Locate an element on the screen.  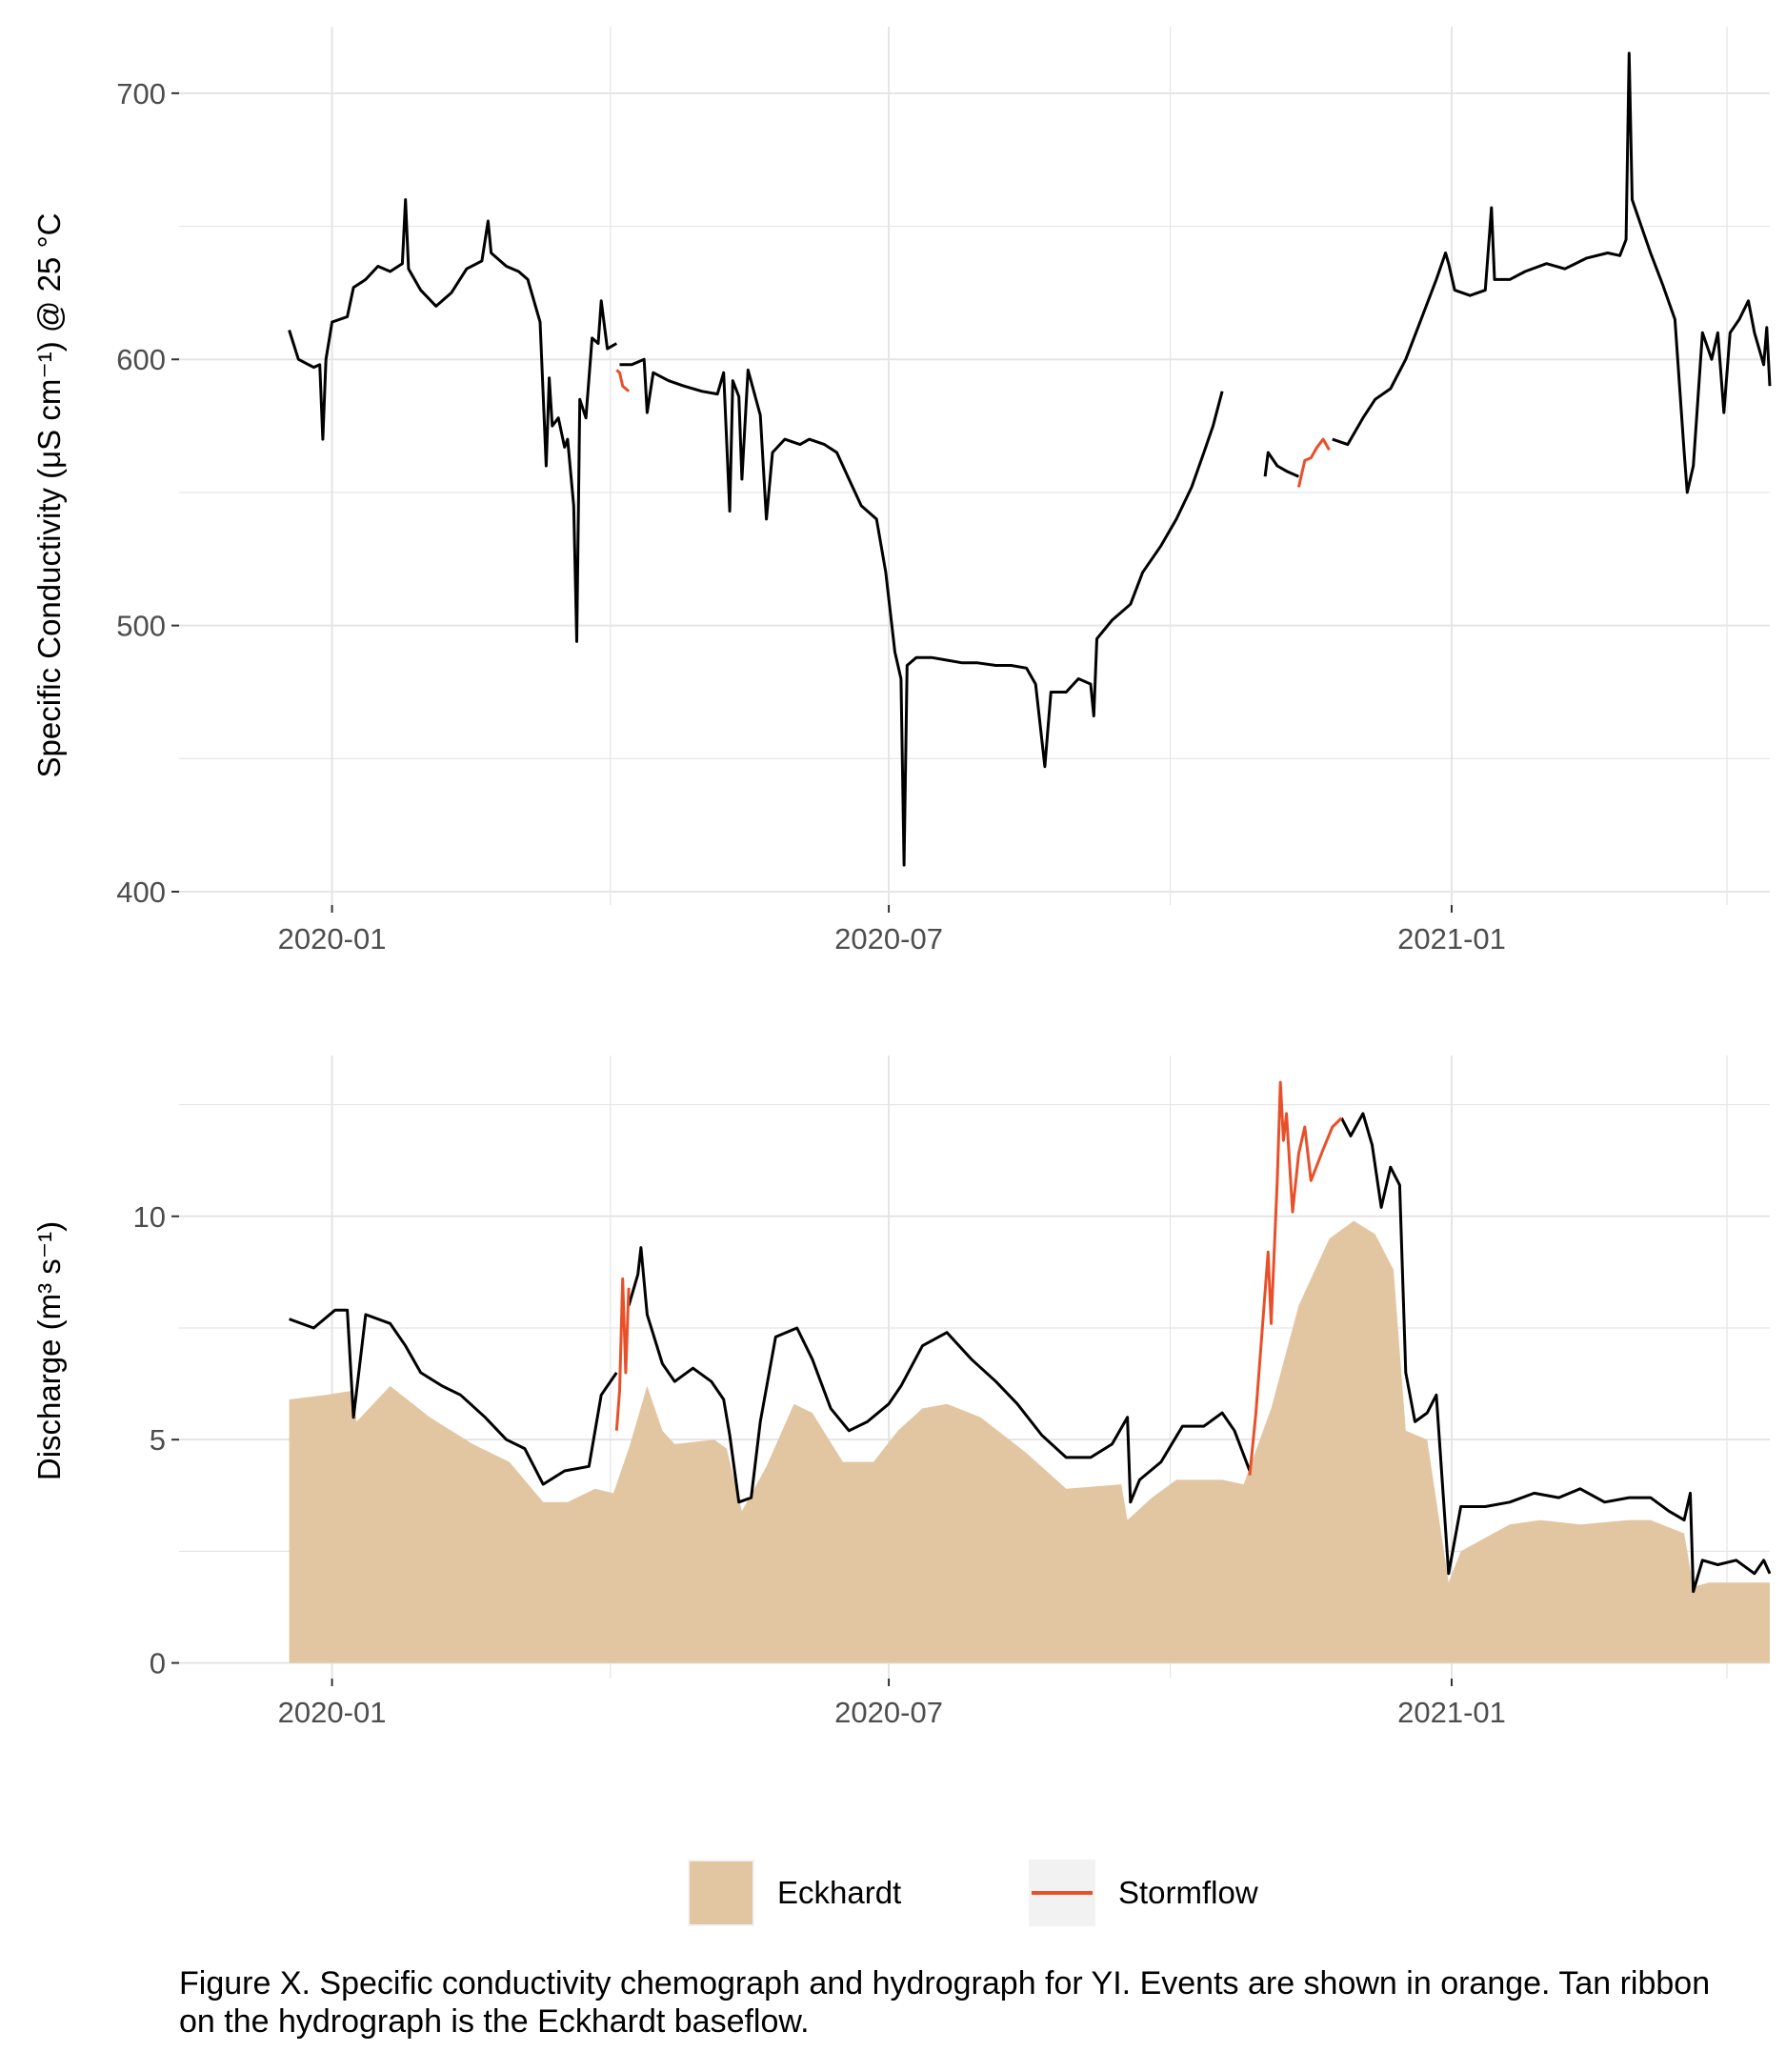
conductivity-x-tick-label: 2020-01 is located at coordinates (332, 939).